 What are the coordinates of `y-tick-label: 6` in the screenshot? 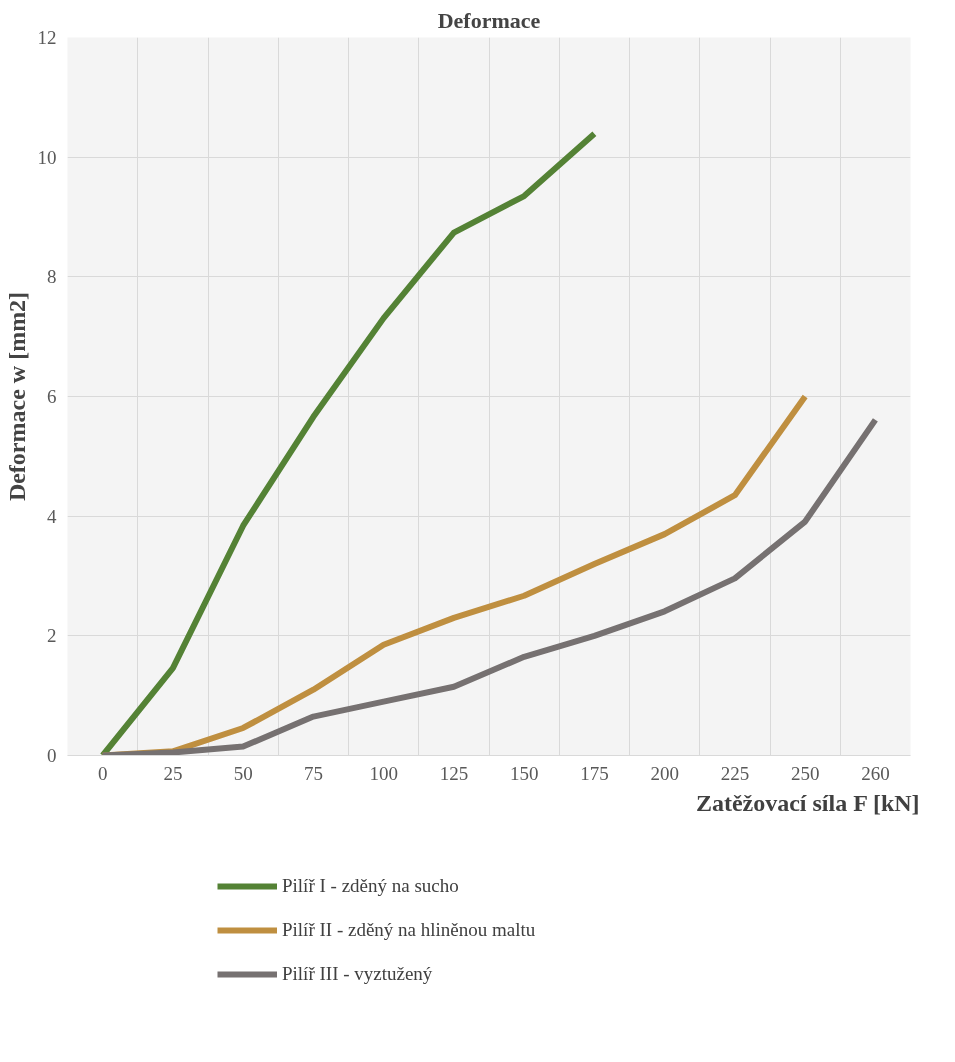 It's located at (52, 396).